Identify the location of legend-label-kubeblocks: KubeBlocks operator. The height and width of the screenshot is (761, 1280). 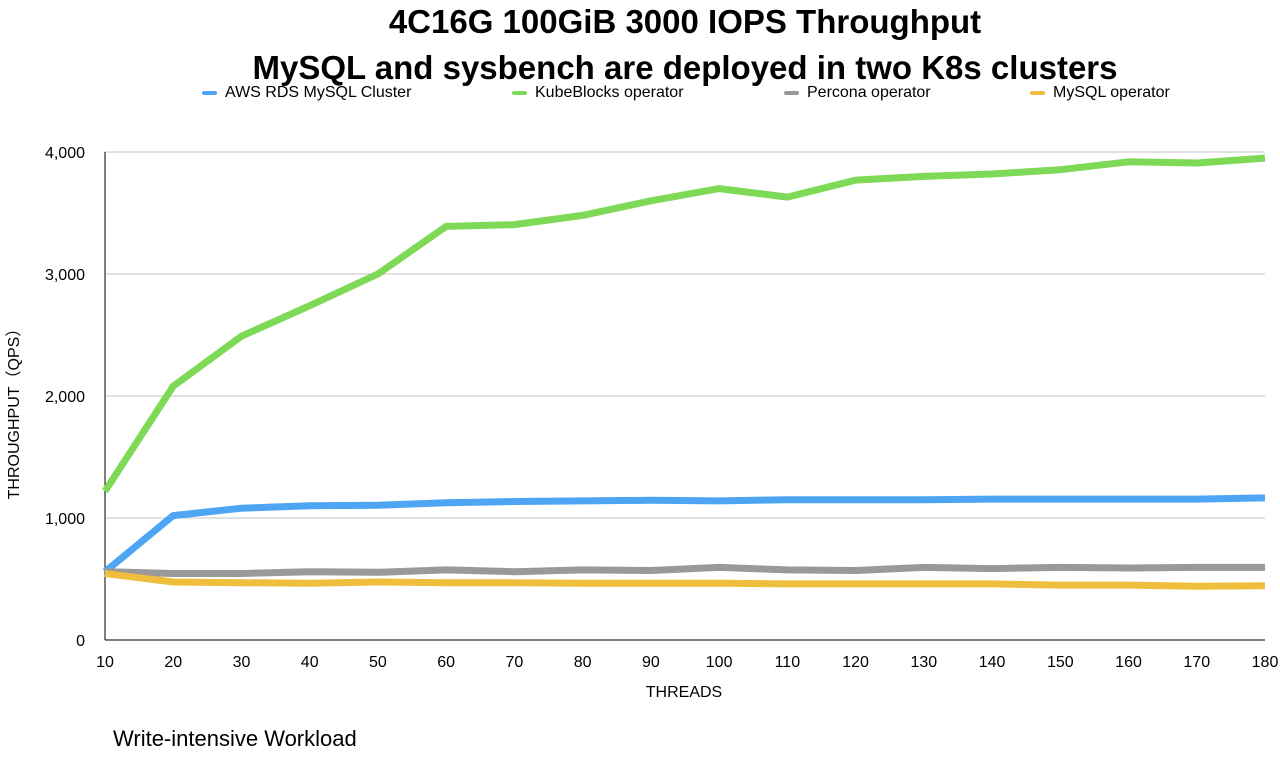
(609, 92).